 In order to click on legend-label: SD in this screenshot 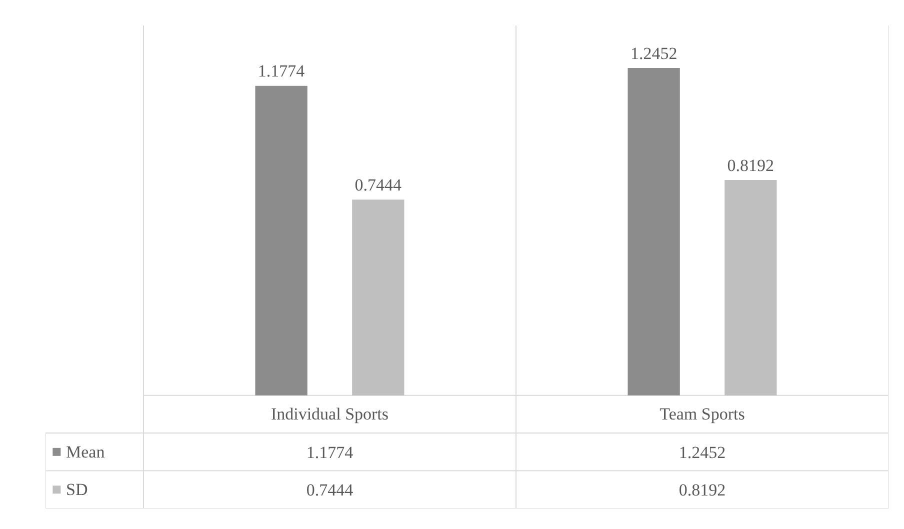, I will do `click(77, 490)`.